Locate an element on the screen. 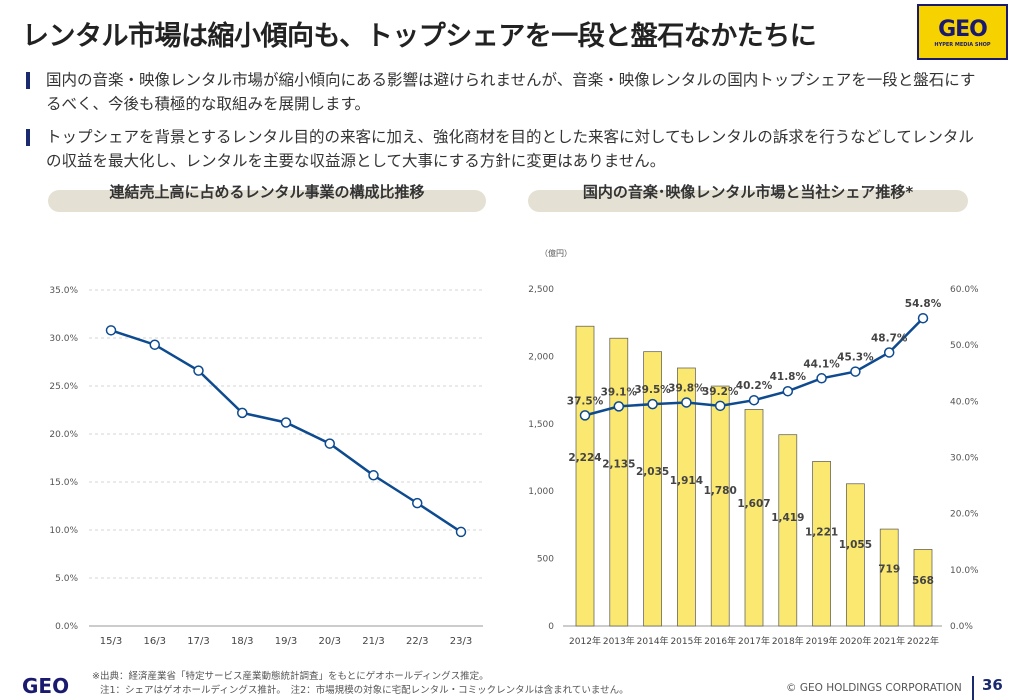  share-label: 39.5% is located at coordinates (652, 390).